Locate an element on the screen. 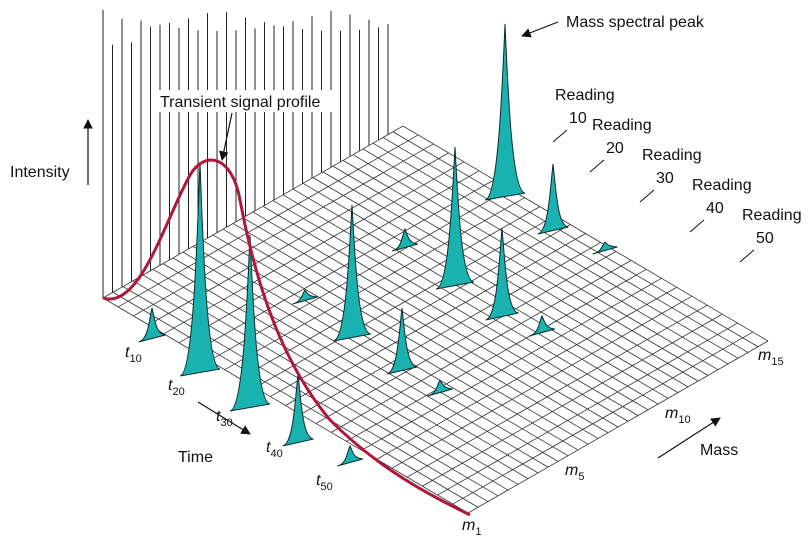  subscript: 50 is located at coordinates (326, 487).